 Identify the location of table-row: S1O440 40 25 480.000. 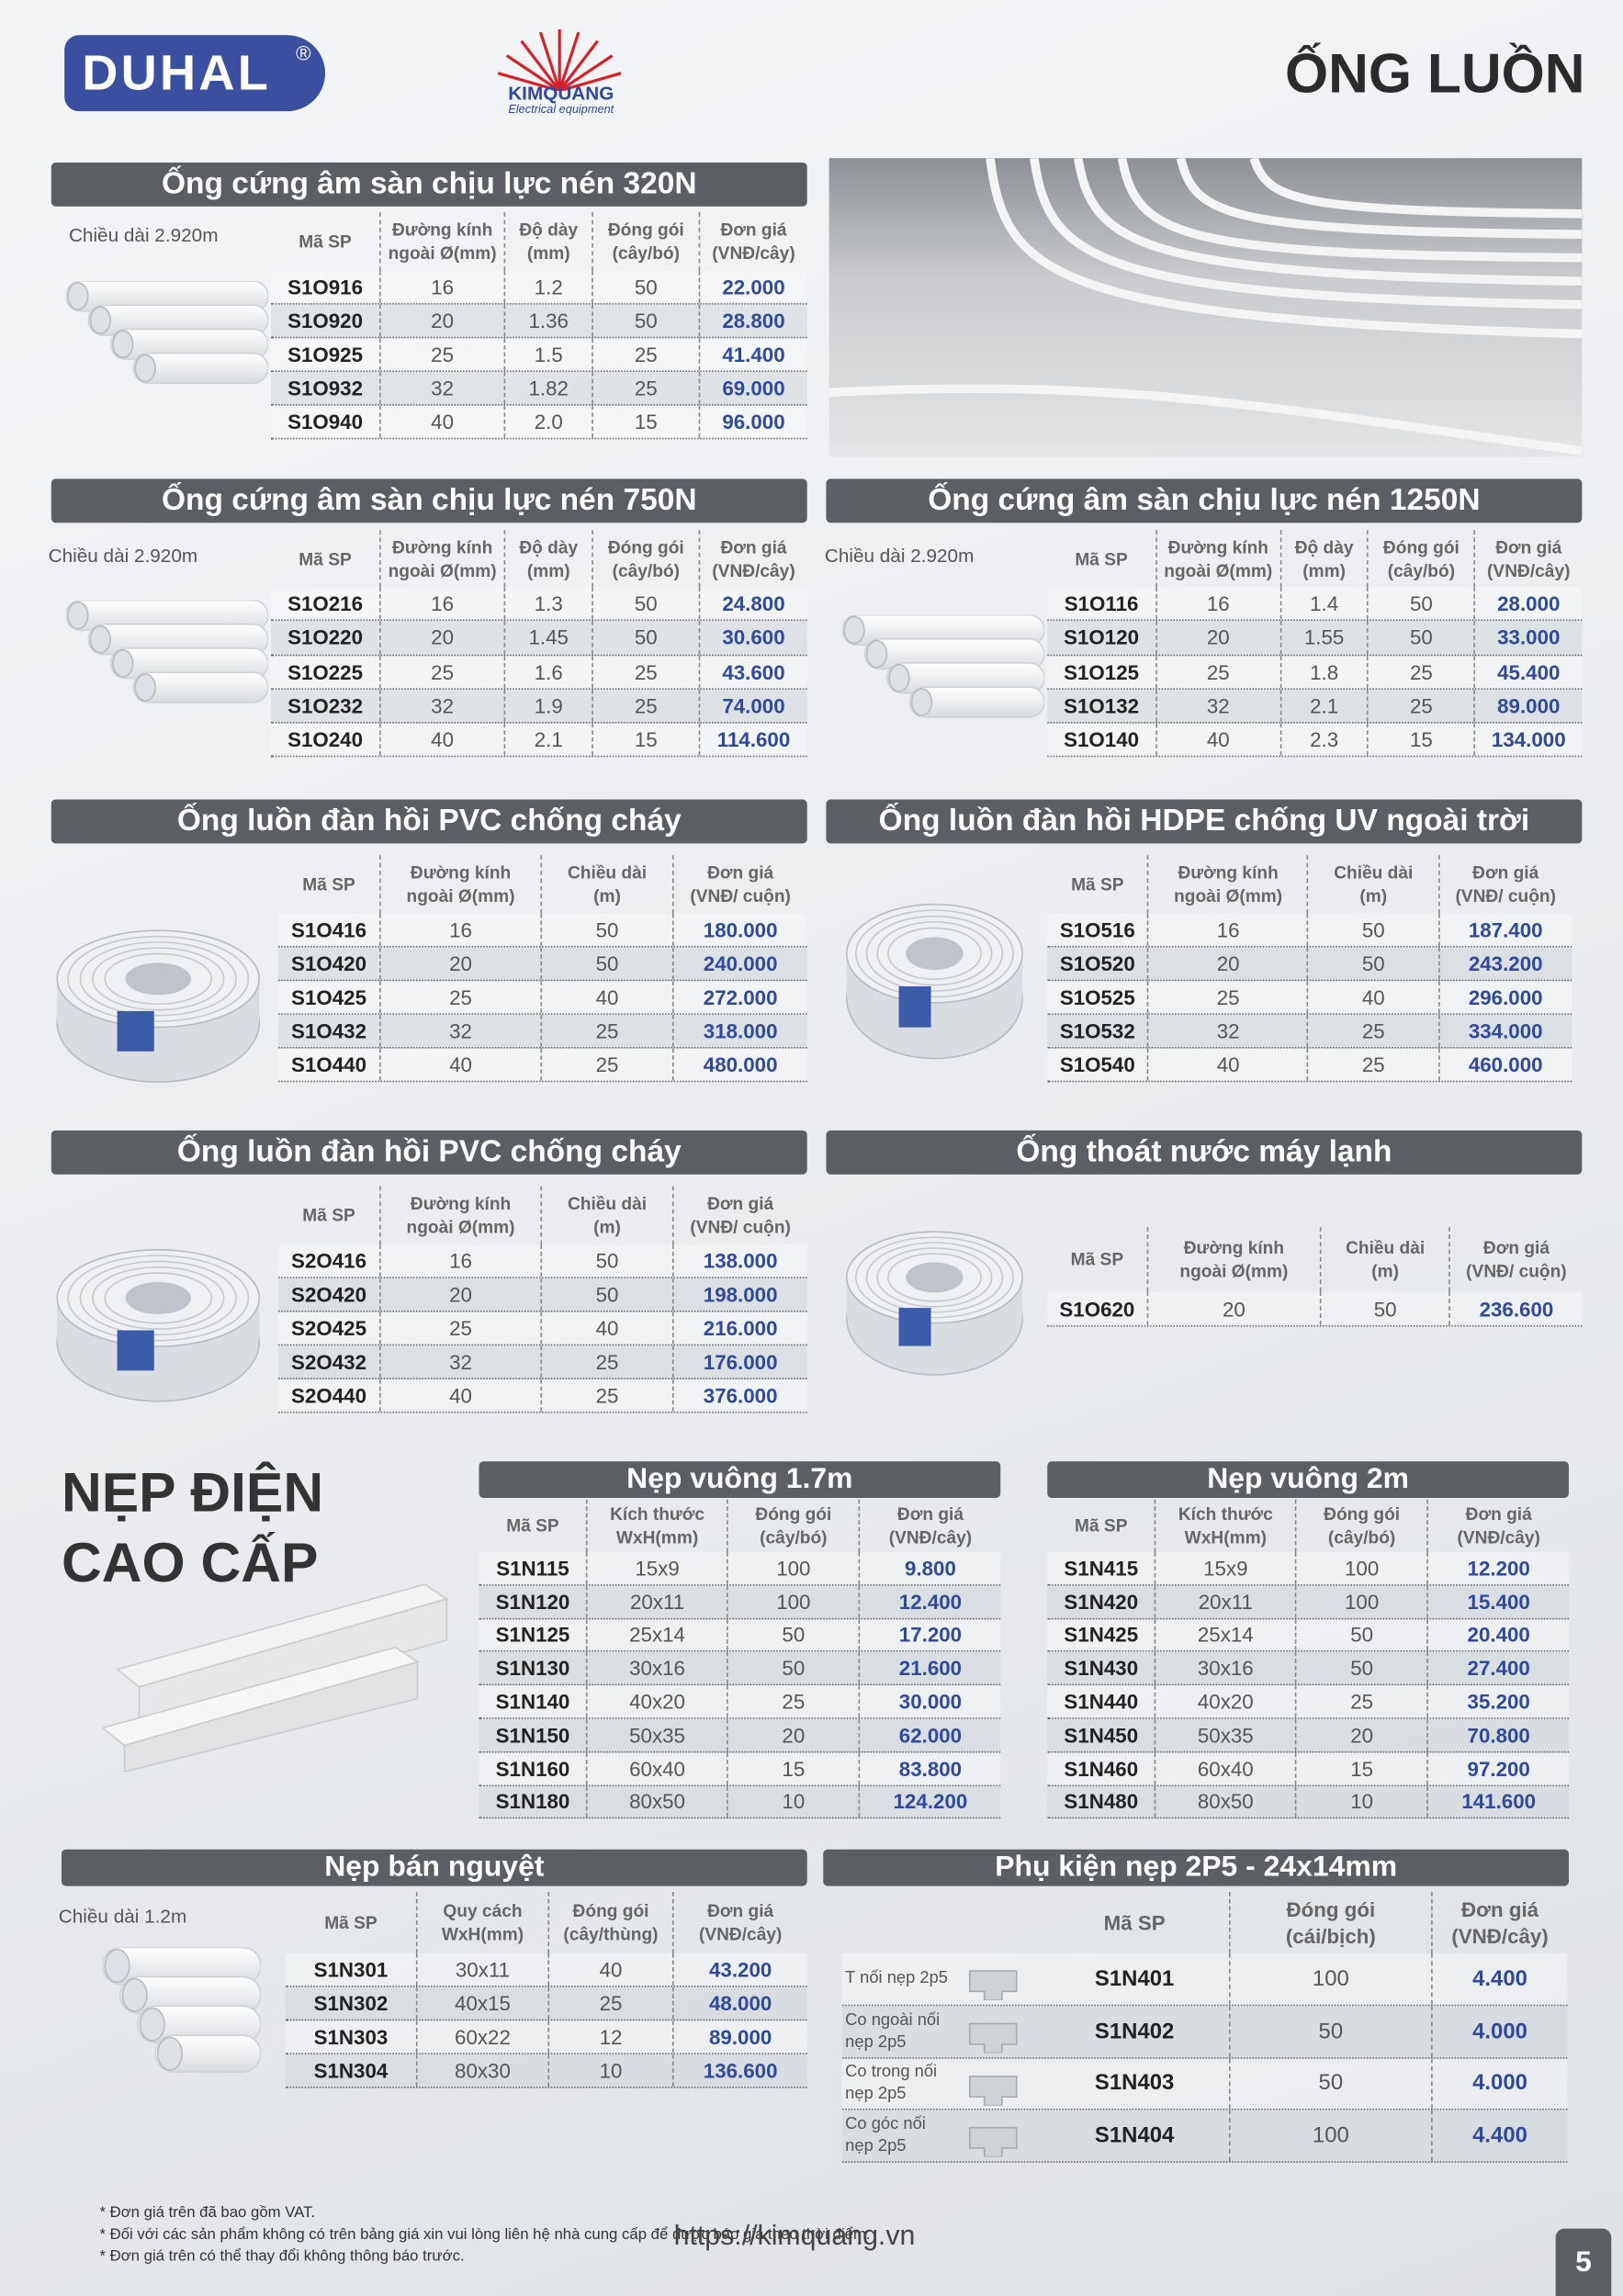
(542, 1065).